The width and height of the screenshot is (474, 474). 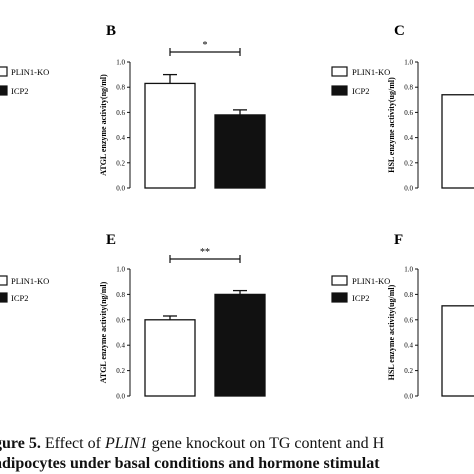 What do you see at coordinates (126, 443) in the screenshot?
I see `caption-gene: PLIN1` at bounding box center [126, 443].